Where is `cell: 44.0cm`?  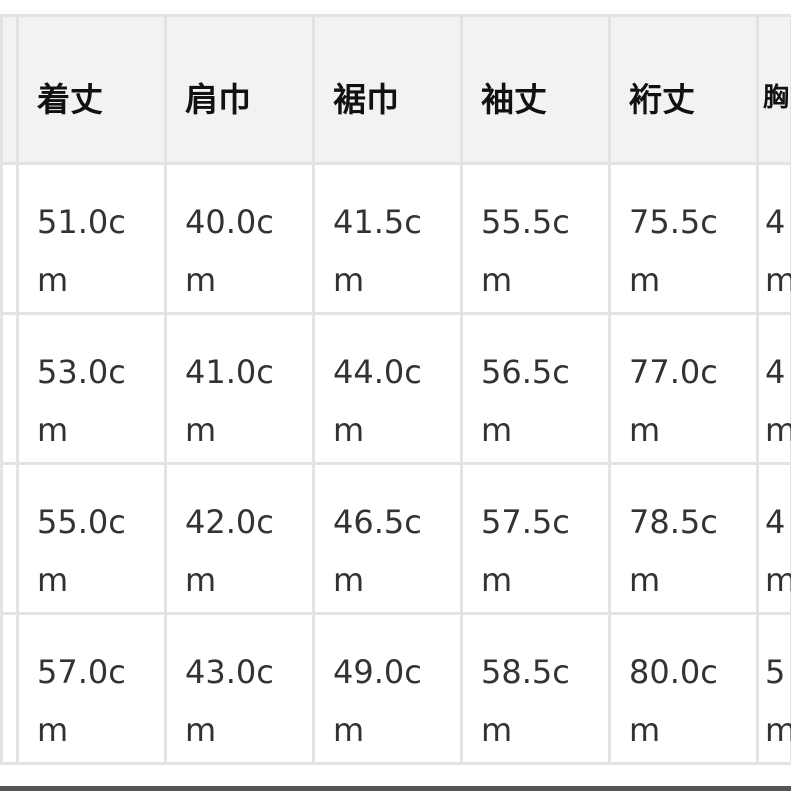
cell: 44.0cm is located at coordinates (387, 388).